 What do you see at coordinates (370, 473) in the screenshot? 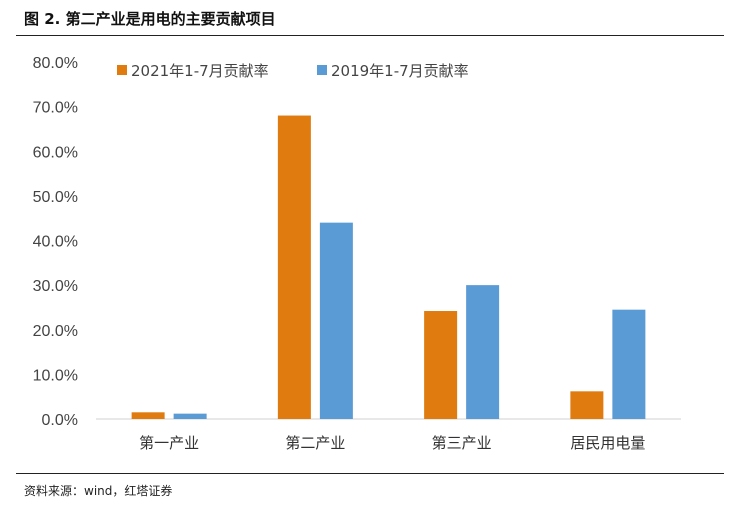
I see `source-divider` at bounding box center [370, 473].